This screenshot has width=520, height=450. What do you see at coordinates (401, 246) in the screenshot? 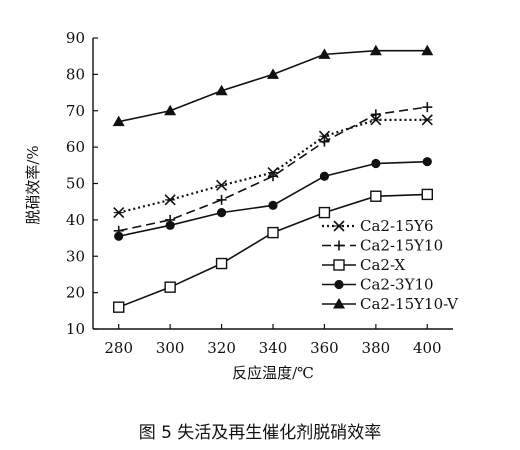
I see `legend-label: Ca2-15Y10` at bounding box center [401, 246].